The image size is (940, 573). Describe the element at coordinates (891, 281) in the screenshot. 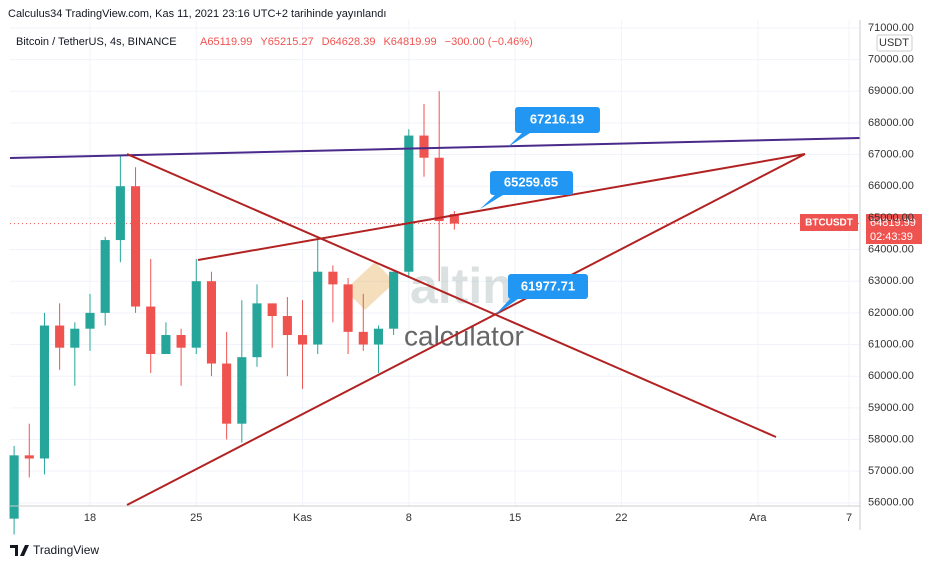

I see `y-tick-label: 63000.00` at that location.